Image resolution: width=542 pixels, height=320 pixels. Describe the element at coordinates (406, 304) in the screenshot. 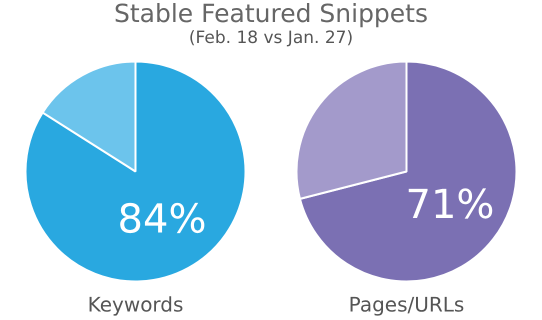

I see `text: Pages/URLs` at that location.